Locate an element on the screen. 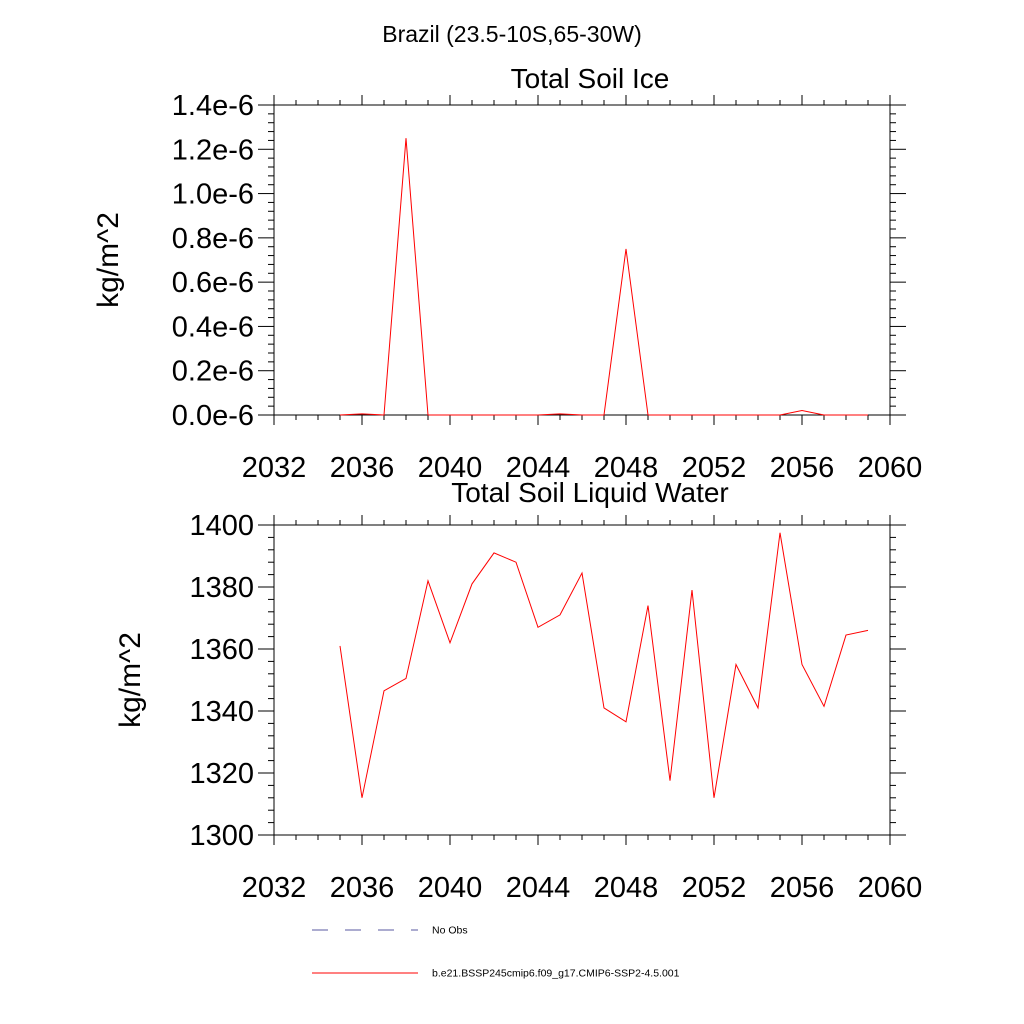 This screenshot has width=1024, height=1024. y-tick-label: 1.2e-6 is located at coordinates (213, 150).